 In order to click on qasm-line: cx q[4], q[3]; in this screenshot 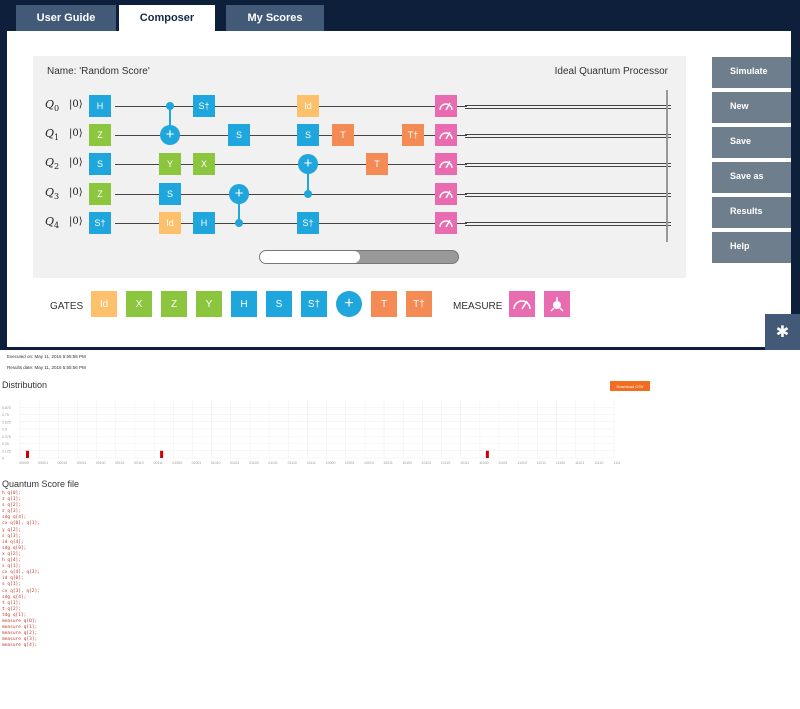, I will do `click(21, 573)`.